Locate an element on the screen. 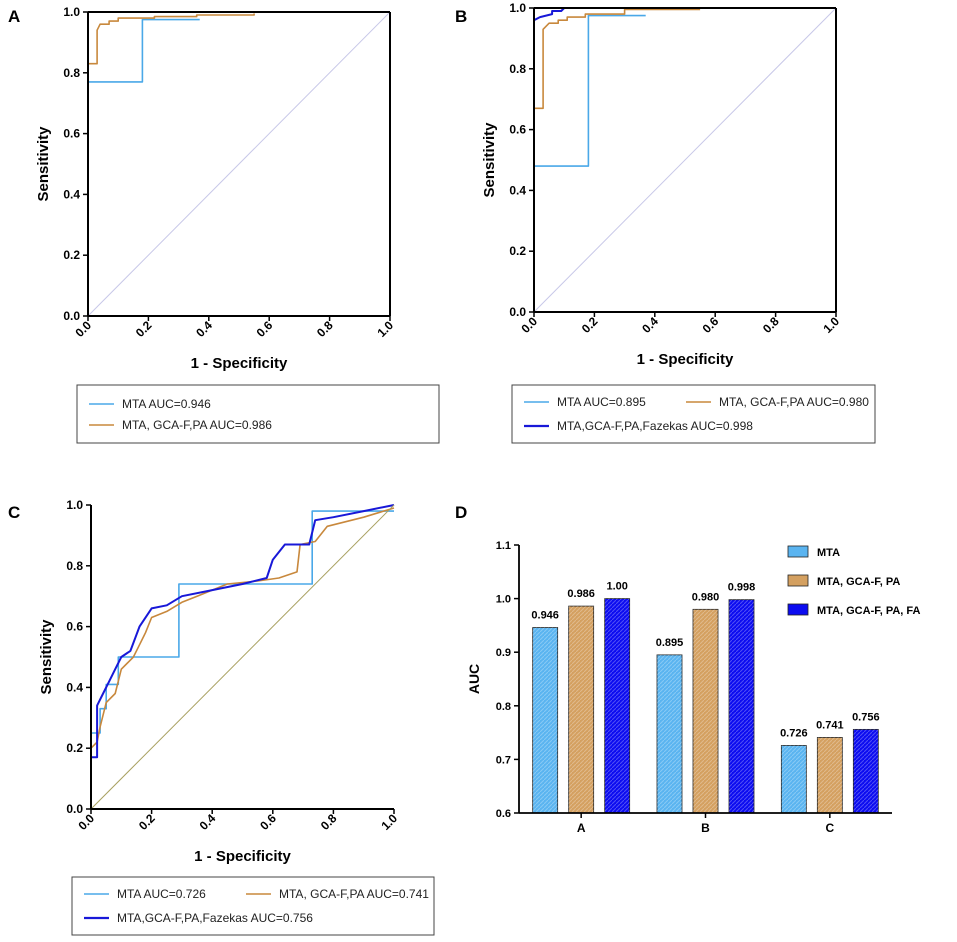 This screenshot has height=942, width=957. y-tick-label: 0.9 is located at coordinates (503, 653).